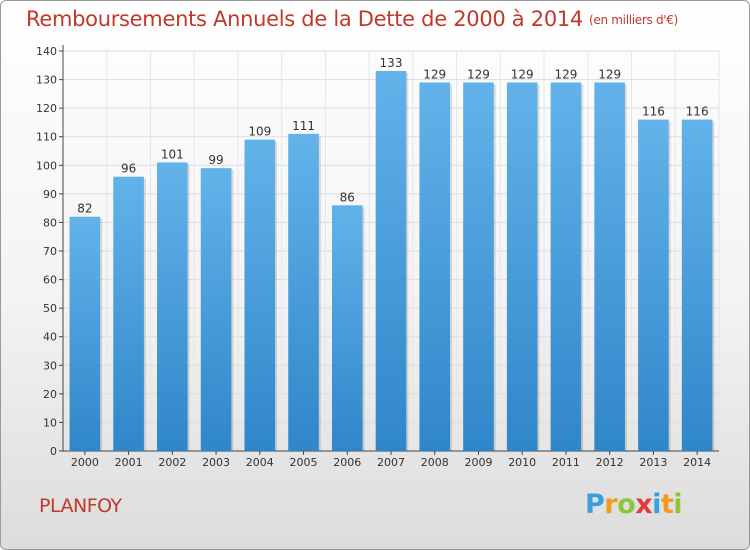 The height and width of the screenshot is (550, 750). I want to click on logo-letter: r, so click(611, 504).